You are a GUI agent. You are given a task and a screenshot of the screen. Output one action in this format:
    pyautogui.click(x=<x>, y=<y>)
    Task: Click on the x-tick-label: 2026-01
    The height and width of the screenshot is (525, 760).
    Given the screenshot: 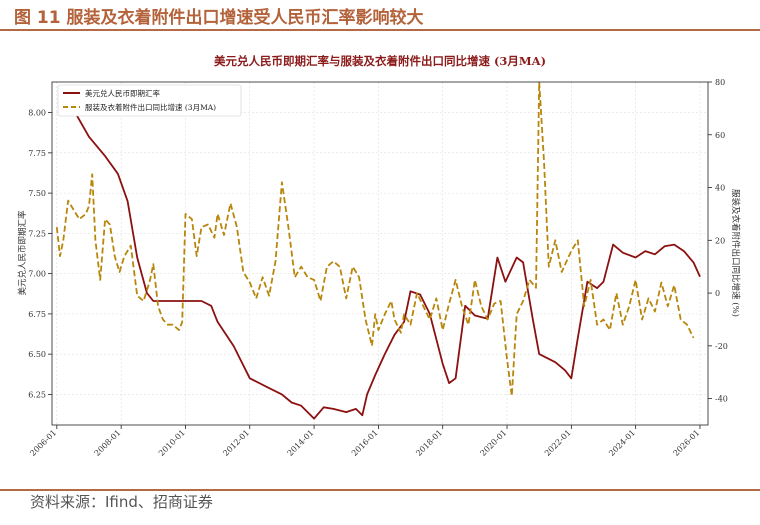 What is the action you would take?
    pyautogui.click(x=686, y=443)
    